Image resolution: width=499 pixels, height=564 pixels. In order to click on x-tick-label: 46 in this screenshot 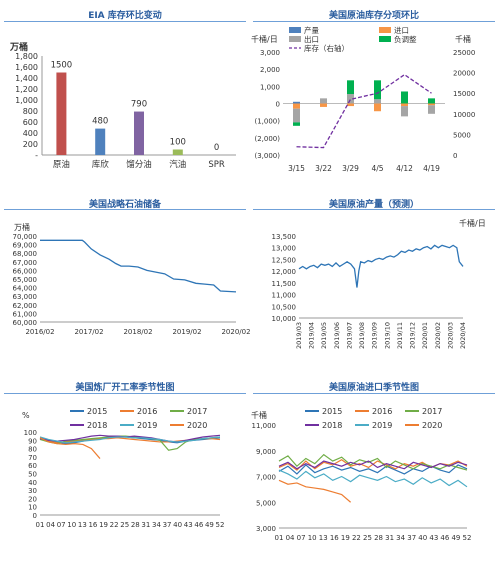, I will do `click(198, 525)`.